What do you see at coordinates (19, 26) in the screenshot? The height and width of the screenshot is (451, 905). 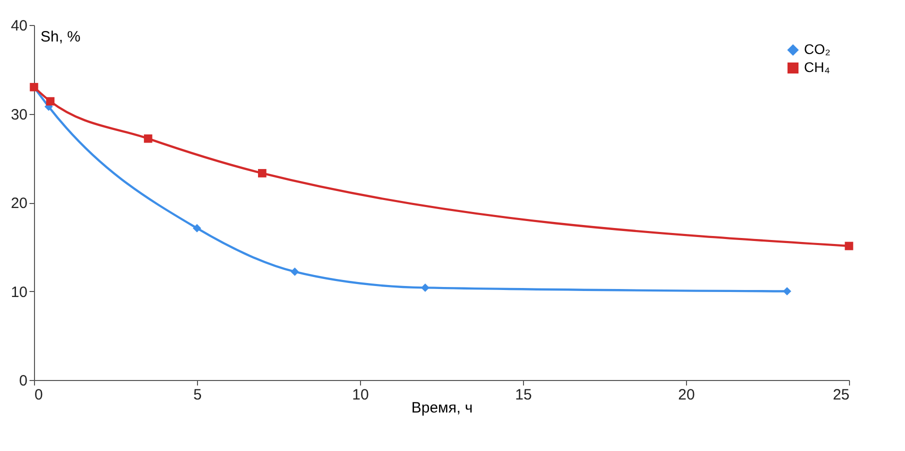 I see `y-tick-label: 40` at bounding box center [19, 26].